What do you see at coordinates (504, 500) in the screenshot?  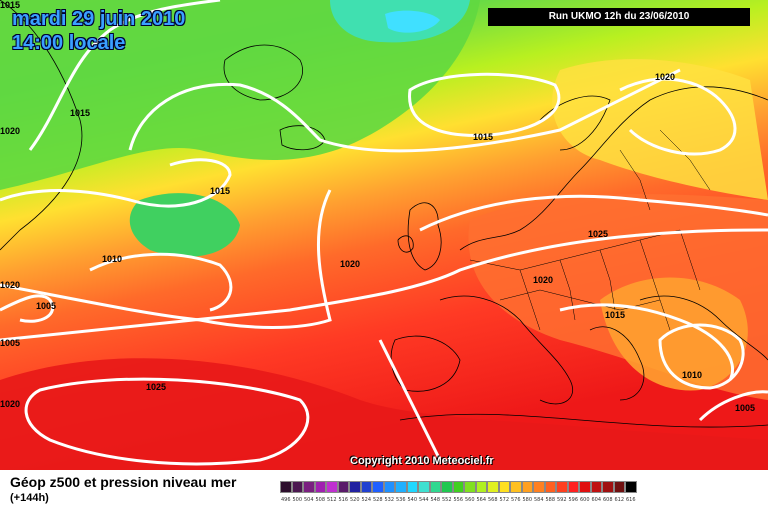 I see `scale-label: 572` at bounding box center [504, 500].